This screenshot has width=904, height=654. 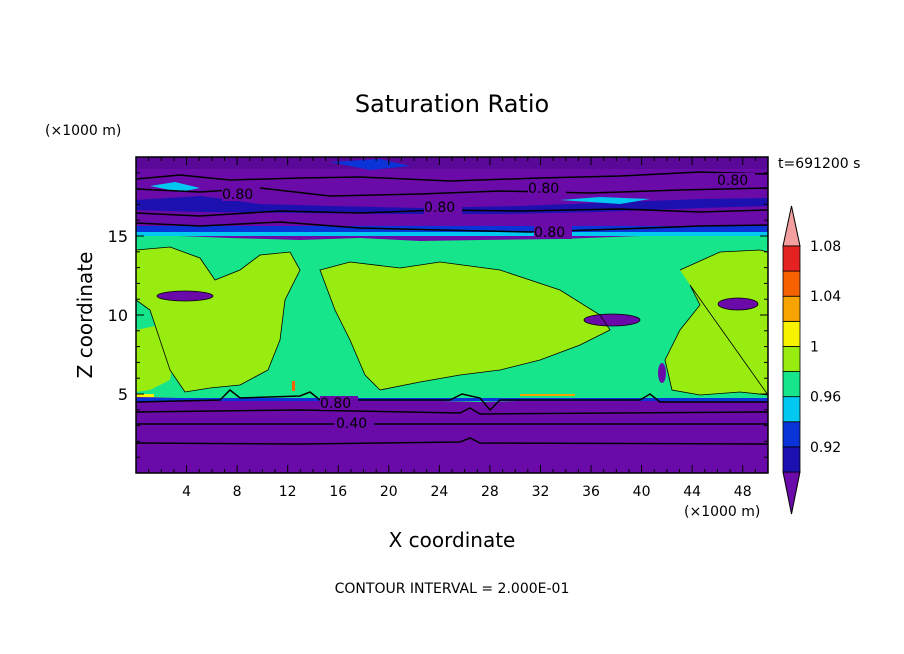 What do you see at coordinates (186, 492) in the screenshot?
I see `x-tick-label: 4` at bounding box center [186, 492].